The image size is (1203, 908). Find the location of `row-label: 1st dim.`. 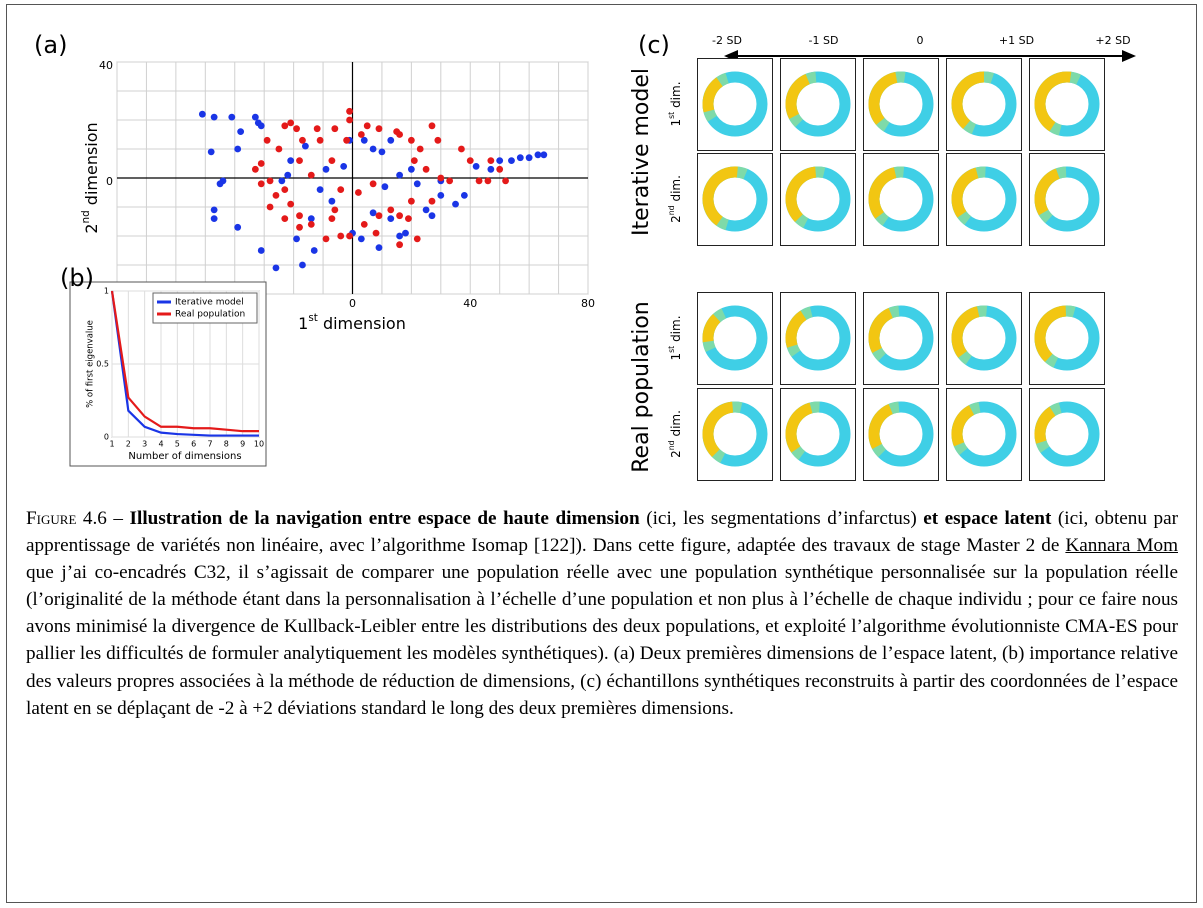

row-label: 1st dim. is located at coordinates (675, 103).